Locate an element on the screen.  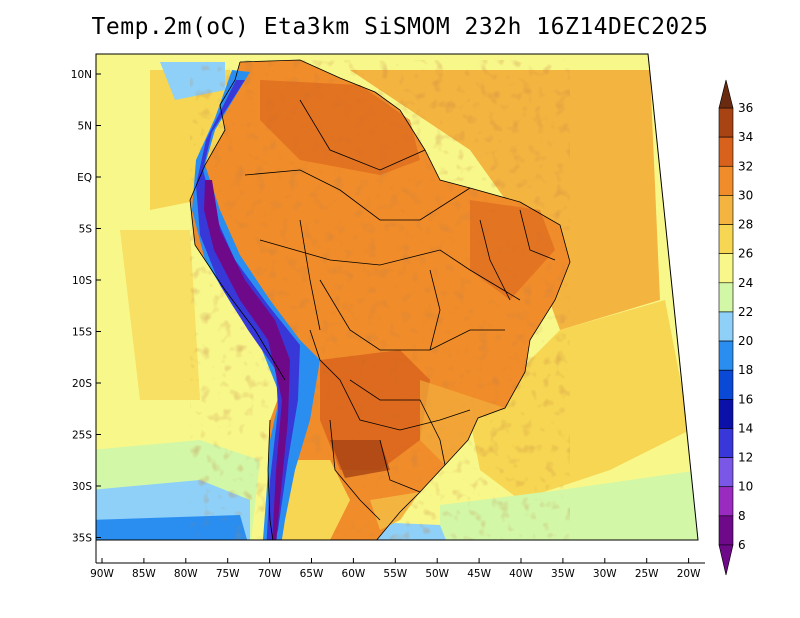
lat-tick-label: 25S is located at coordinates (82, 436).